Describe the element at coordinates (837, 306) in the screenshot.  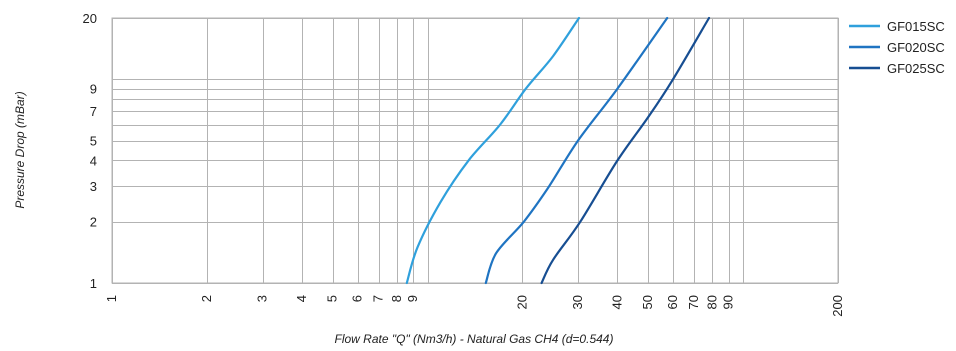
I see `x-tick-label: 200` at that location.